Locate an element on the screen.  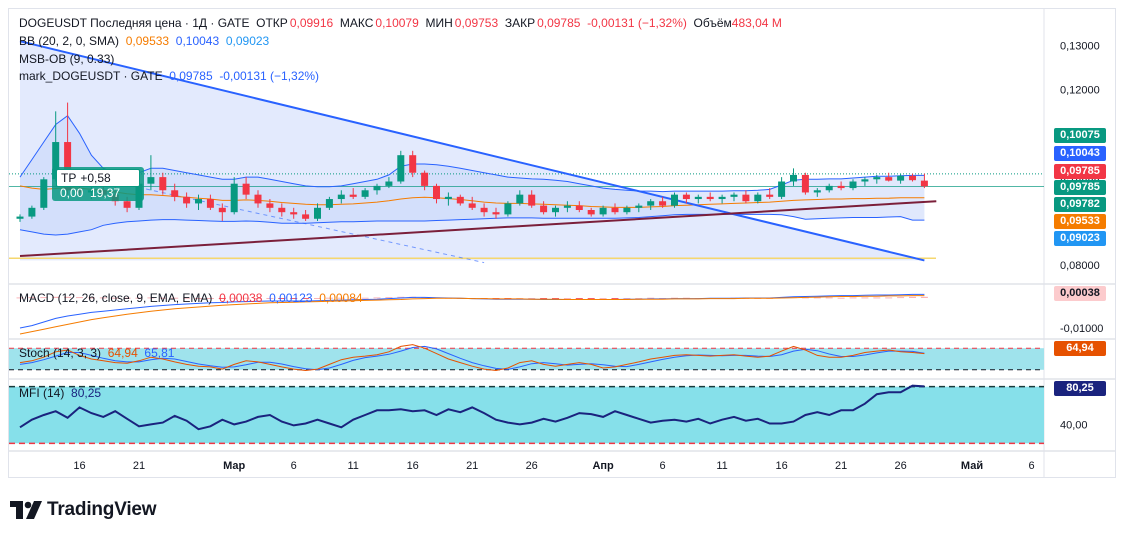
time-axis-tick: Мар is located at coordinates (234, 466).